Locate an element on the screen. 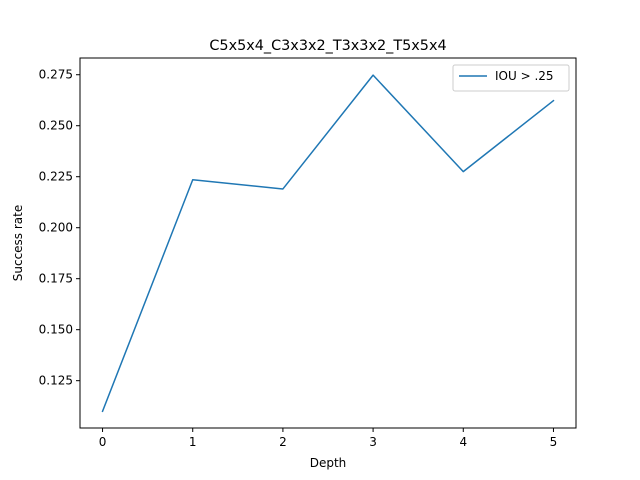 This screenshot has width=640, height=480. x-tick-label: 2 is located at coordinates (283, 442).